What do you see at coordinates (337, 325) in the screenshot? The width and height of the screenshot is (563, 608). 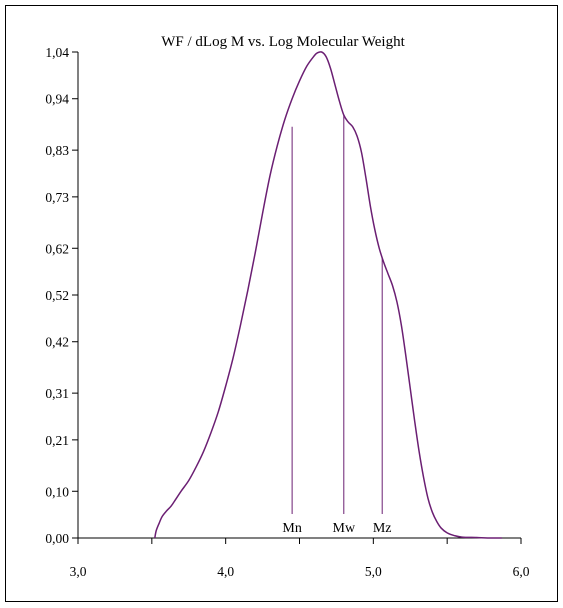 I see `molecular-weight-markers: Mn Mw Mz` at bounding box center [337, 325].